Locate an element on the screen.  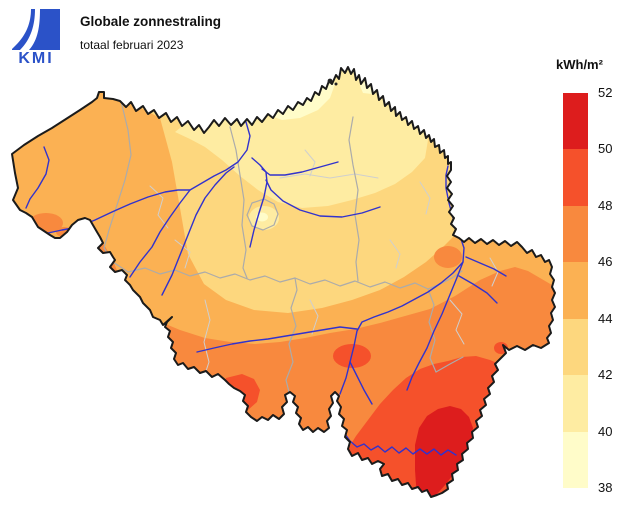
color-scale-legend is located at coordinates (575, 290).